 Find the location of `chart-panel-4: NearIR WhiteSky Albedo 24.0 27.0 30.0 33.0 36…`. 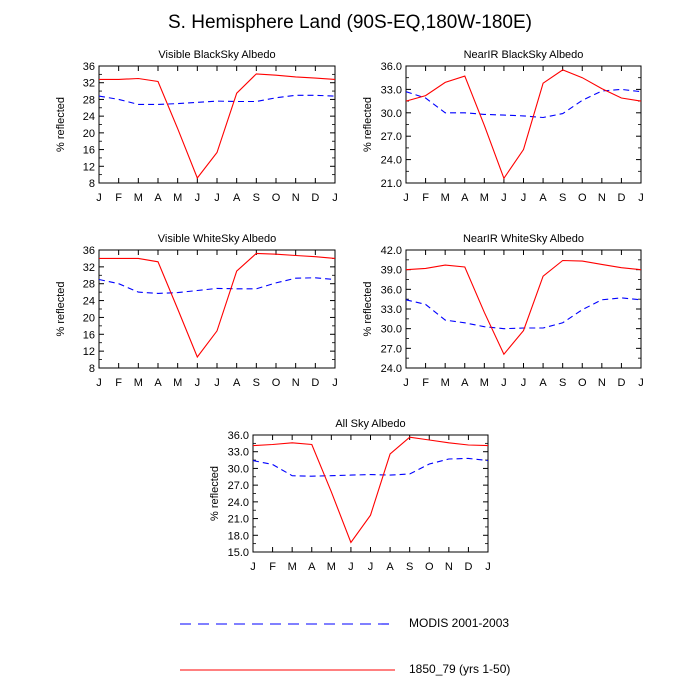

chart-panel-4: NearIR WhiteSky Albedo 24.0 27.0 30.0 33.0 36… is located at coordinates (503, 311).